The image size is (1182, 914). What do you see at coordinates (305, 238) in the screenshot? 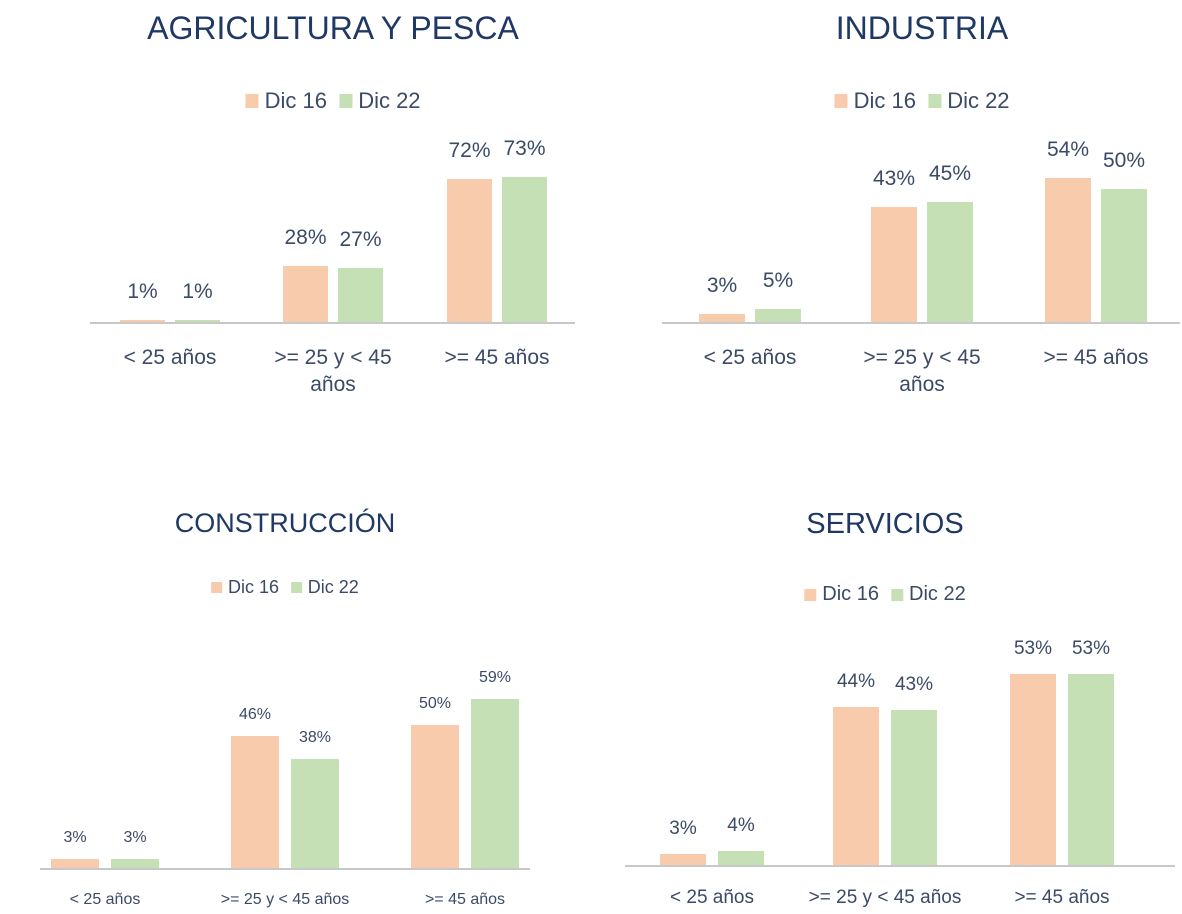
I see `data-label: 28%` at bounding box center [305, 238].